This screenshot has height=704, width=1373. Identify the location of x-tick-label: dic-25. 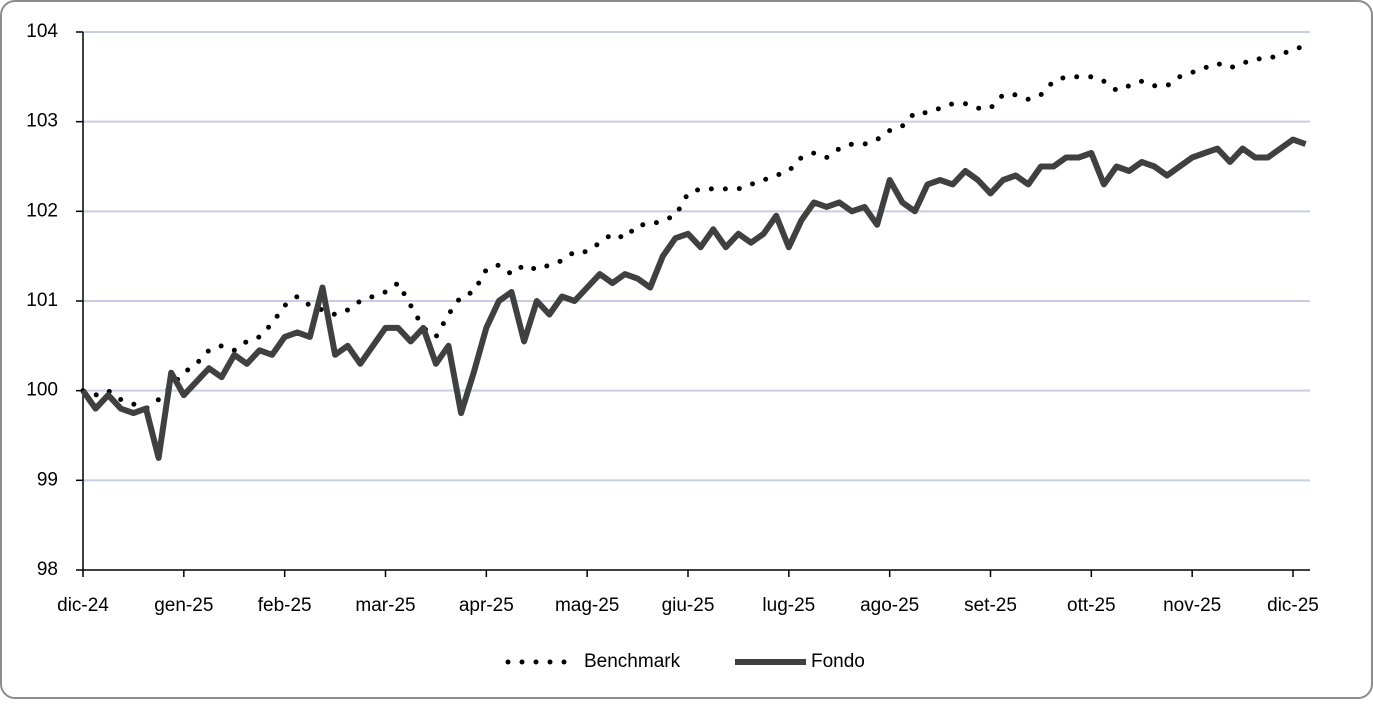
(1293, 605).